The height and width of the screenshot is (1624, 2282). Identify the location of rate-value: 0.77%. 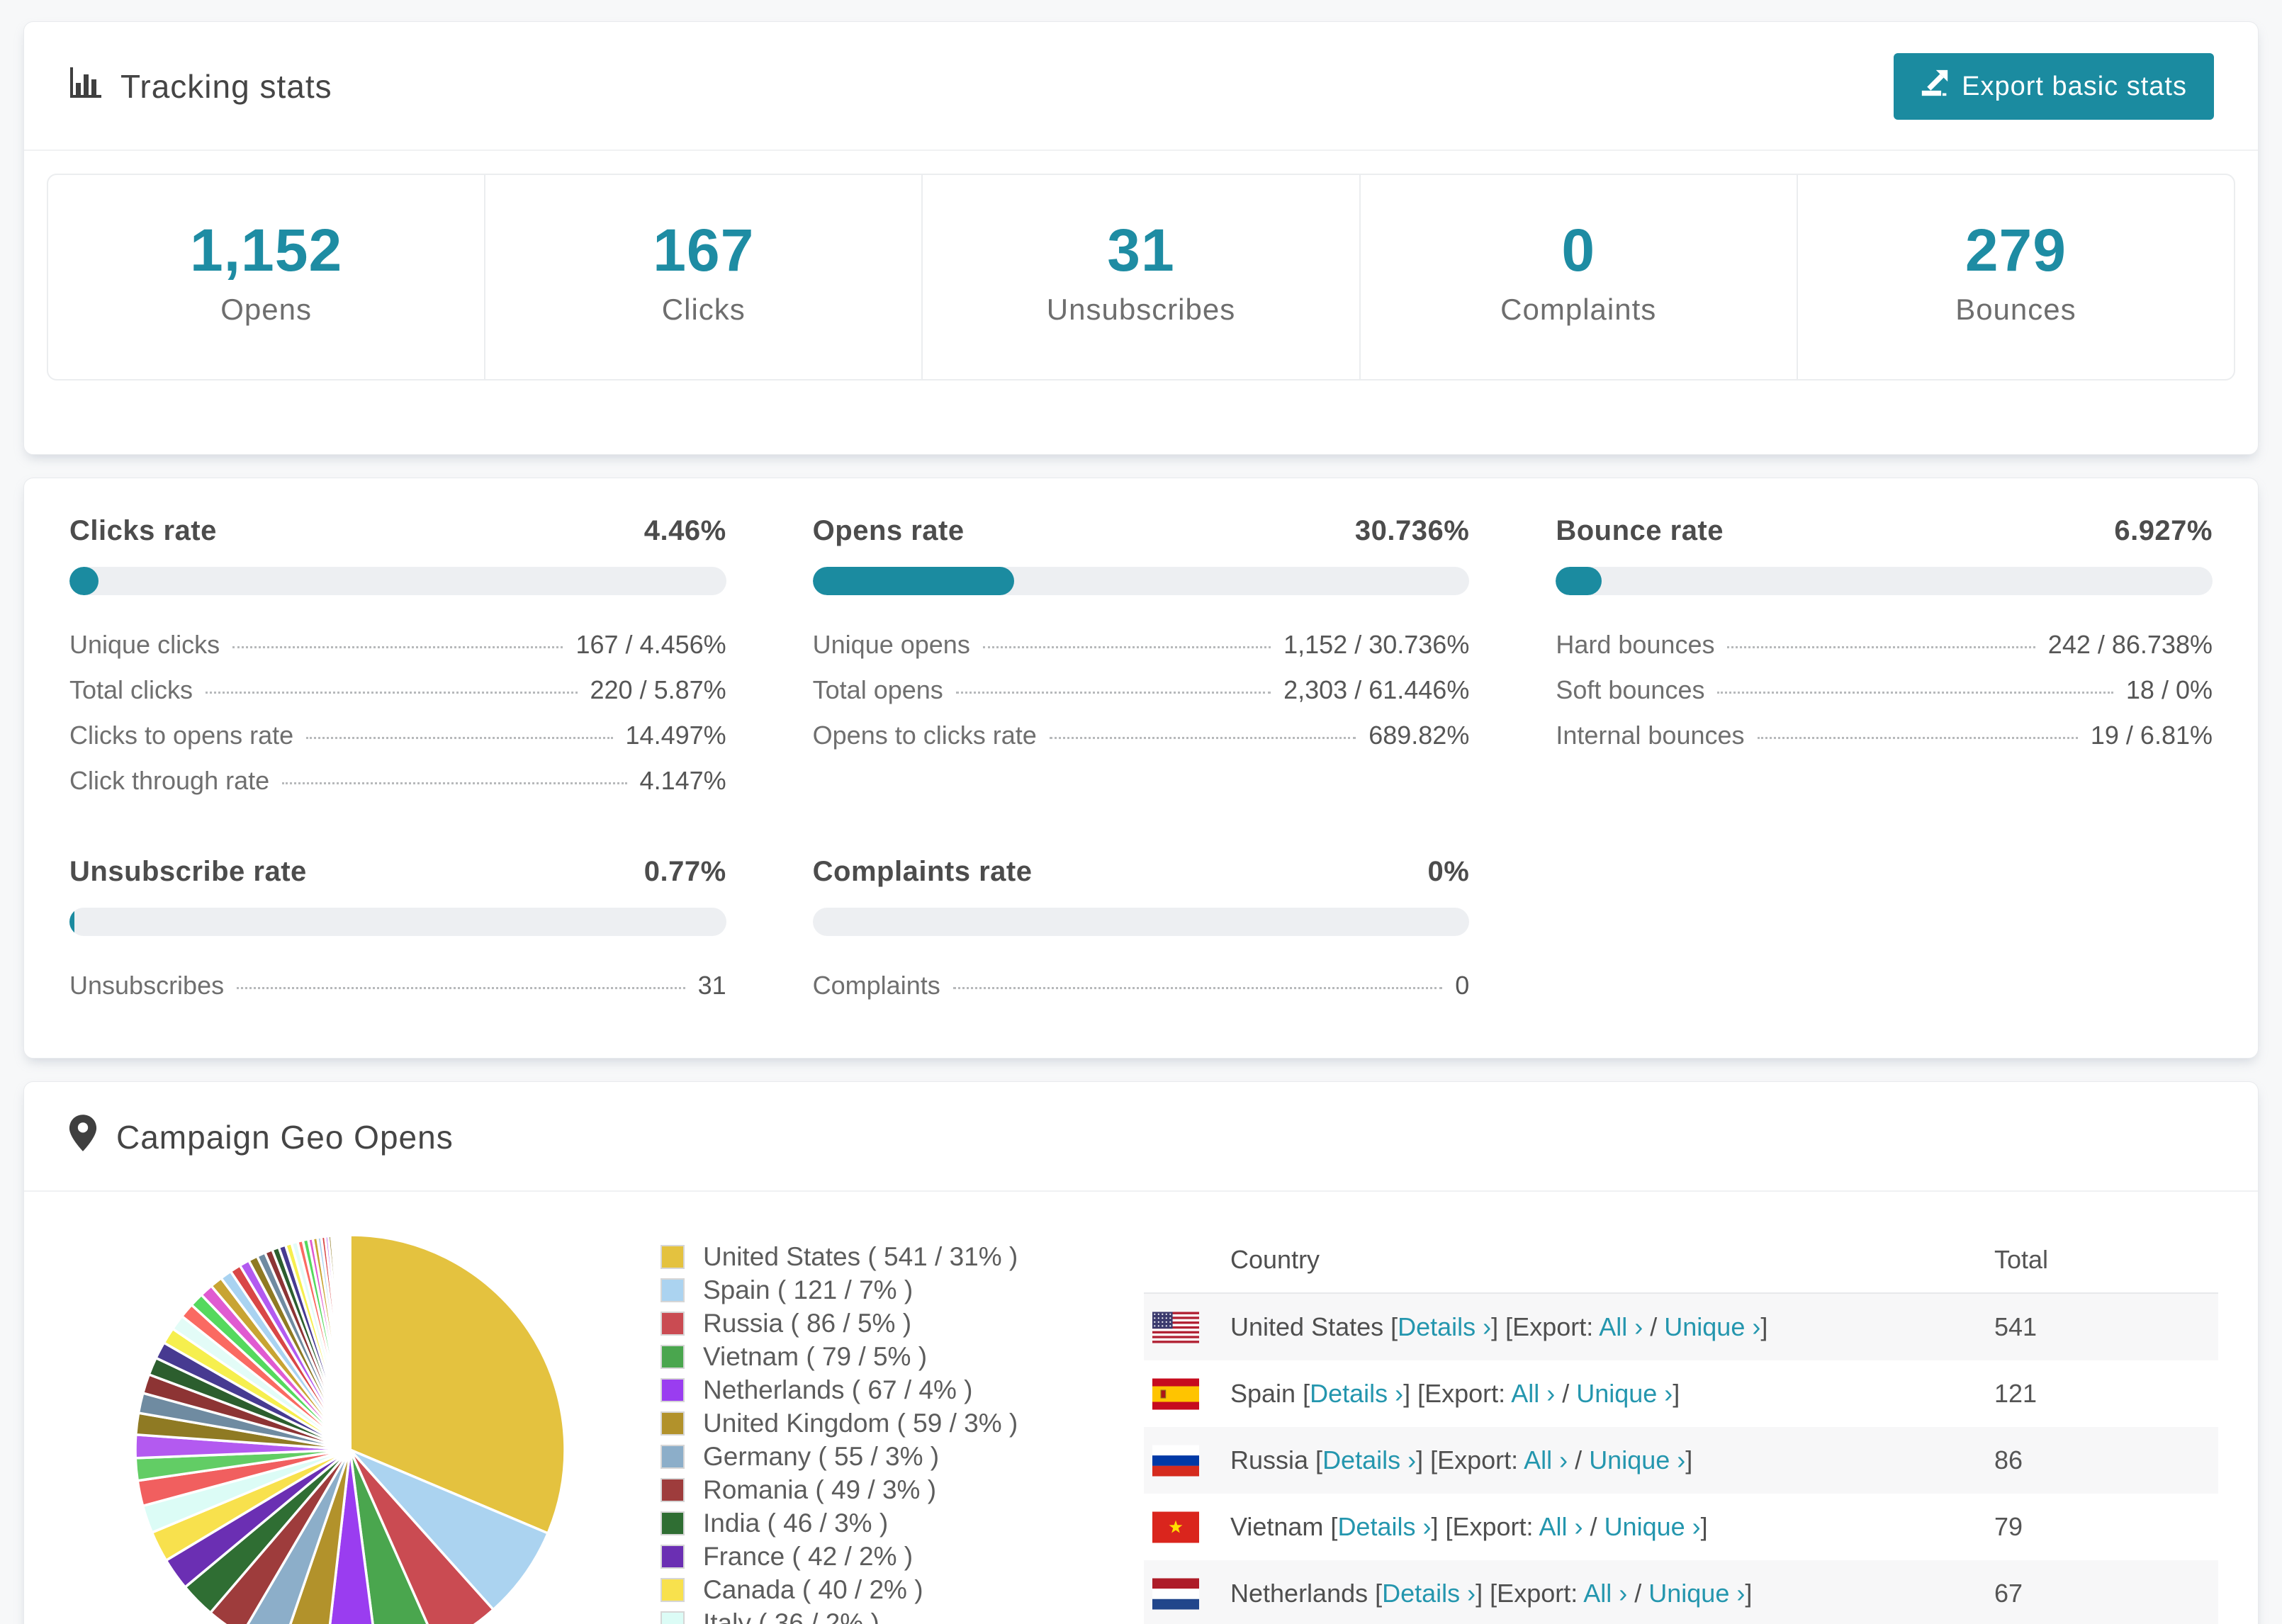
(684, 872).